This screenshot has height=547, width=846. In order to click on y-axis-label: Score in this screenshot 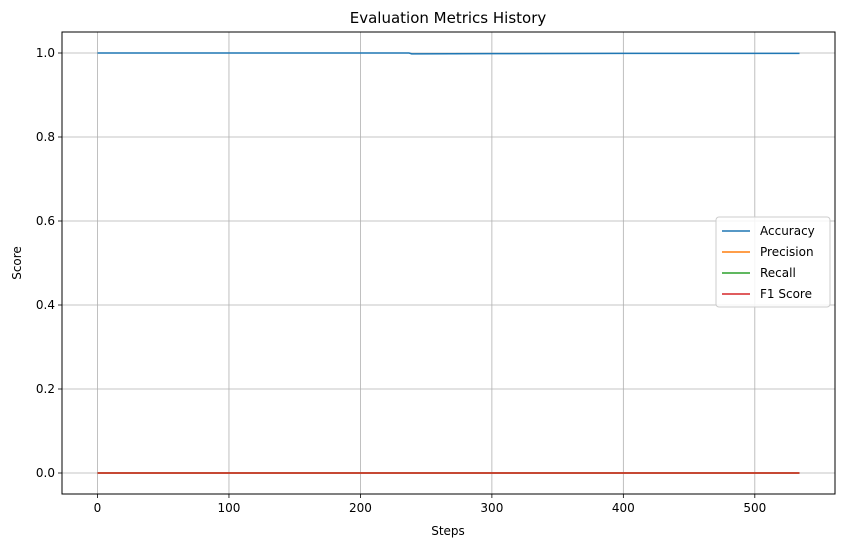, I will do `click(17, 263)`.